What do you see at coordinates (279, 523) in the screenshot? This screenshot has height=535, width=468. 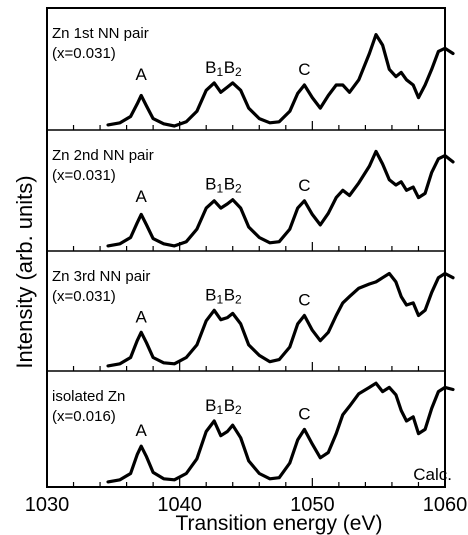 I see `x-axis-label: Transition energy (eV)` at bounding box center [279, 523].